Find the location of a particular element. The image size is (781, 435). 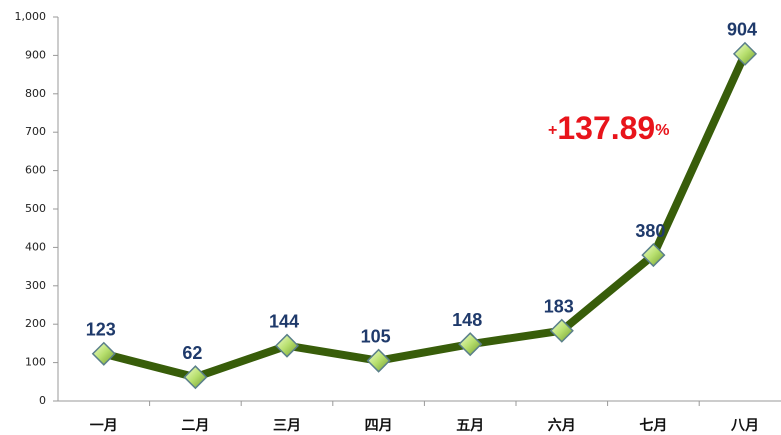

value-label: 183 is located at coordinates (559, 306).